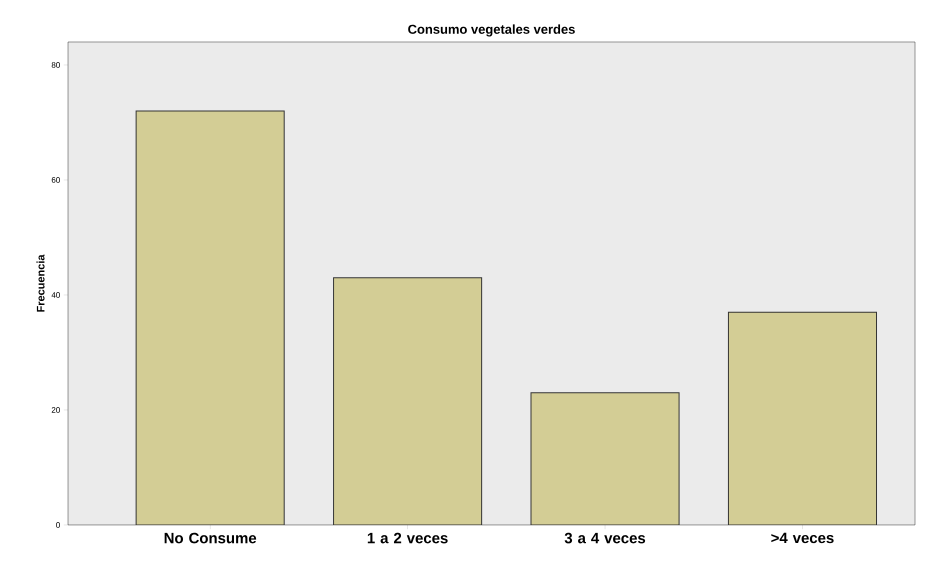 The image size is (930, 584). I want to click on x-tick-label: 1 a 2 veces, so click(408, 538).